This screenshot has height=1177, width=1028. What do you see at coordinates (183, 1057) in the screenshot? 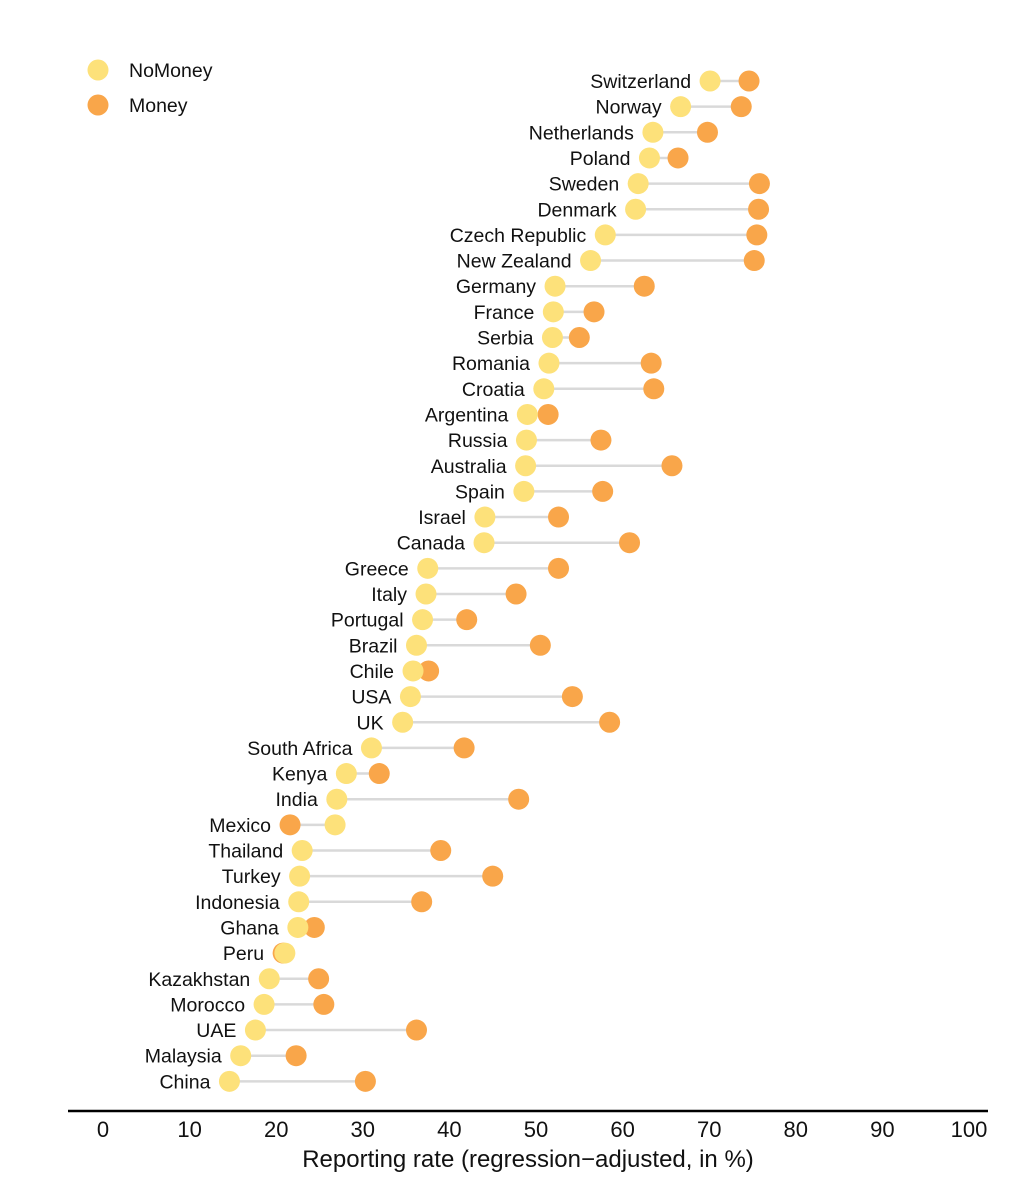
I see `country-label: Malaysia` at bounding box center [183, 1057].